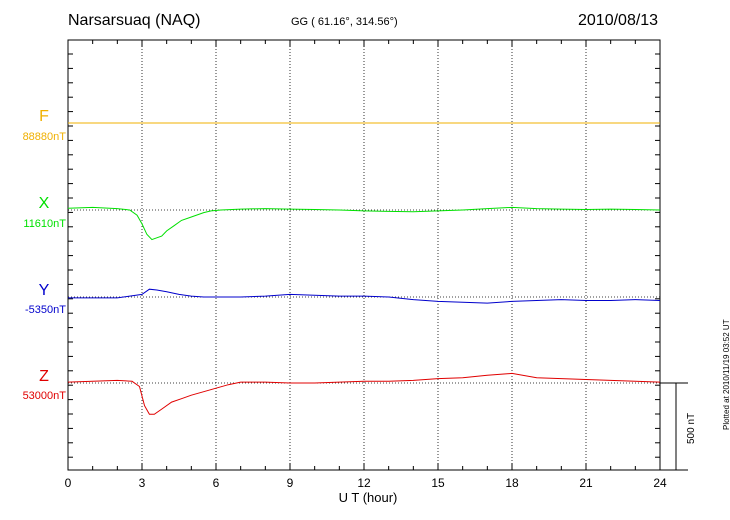  What do you see at coordinates (45, 310) in the screenshot?
I see `component-baseline-y: -5350nT` at bounding box center [45, 310].